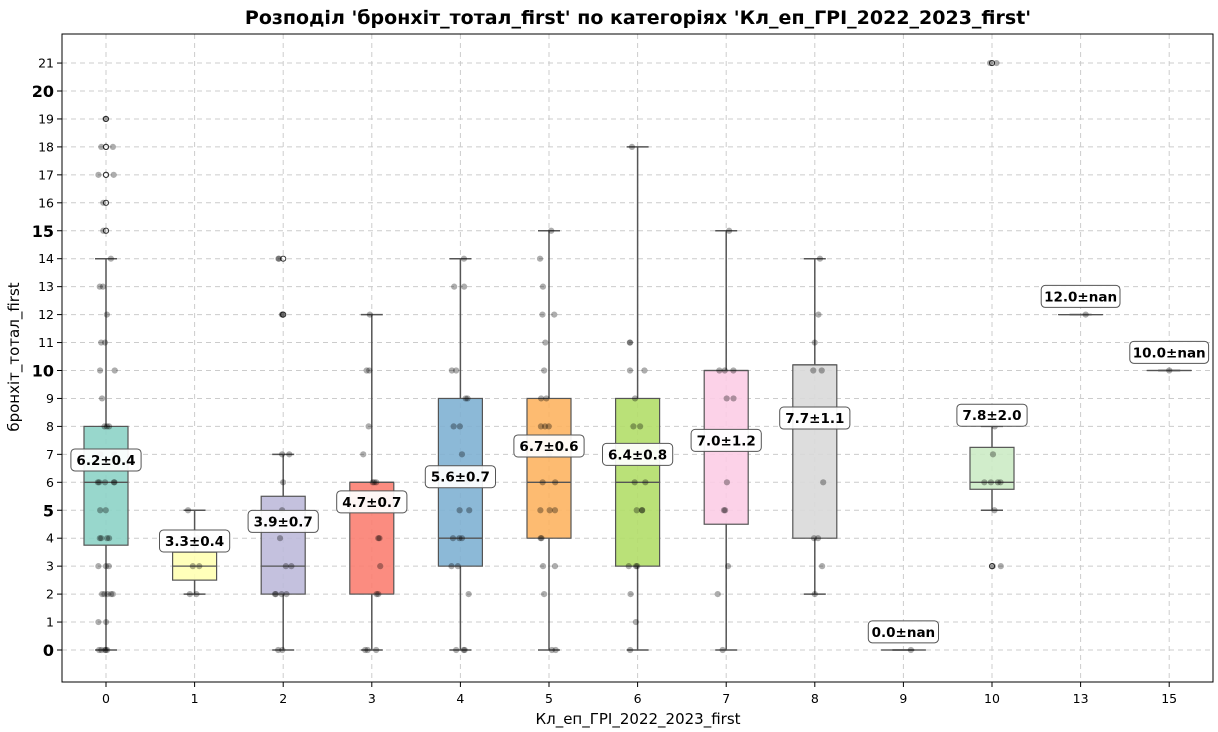 This screenshot has height=732, width=1218. I want to click on stat-label-10: 7.8±2.0, so click(992, 415).